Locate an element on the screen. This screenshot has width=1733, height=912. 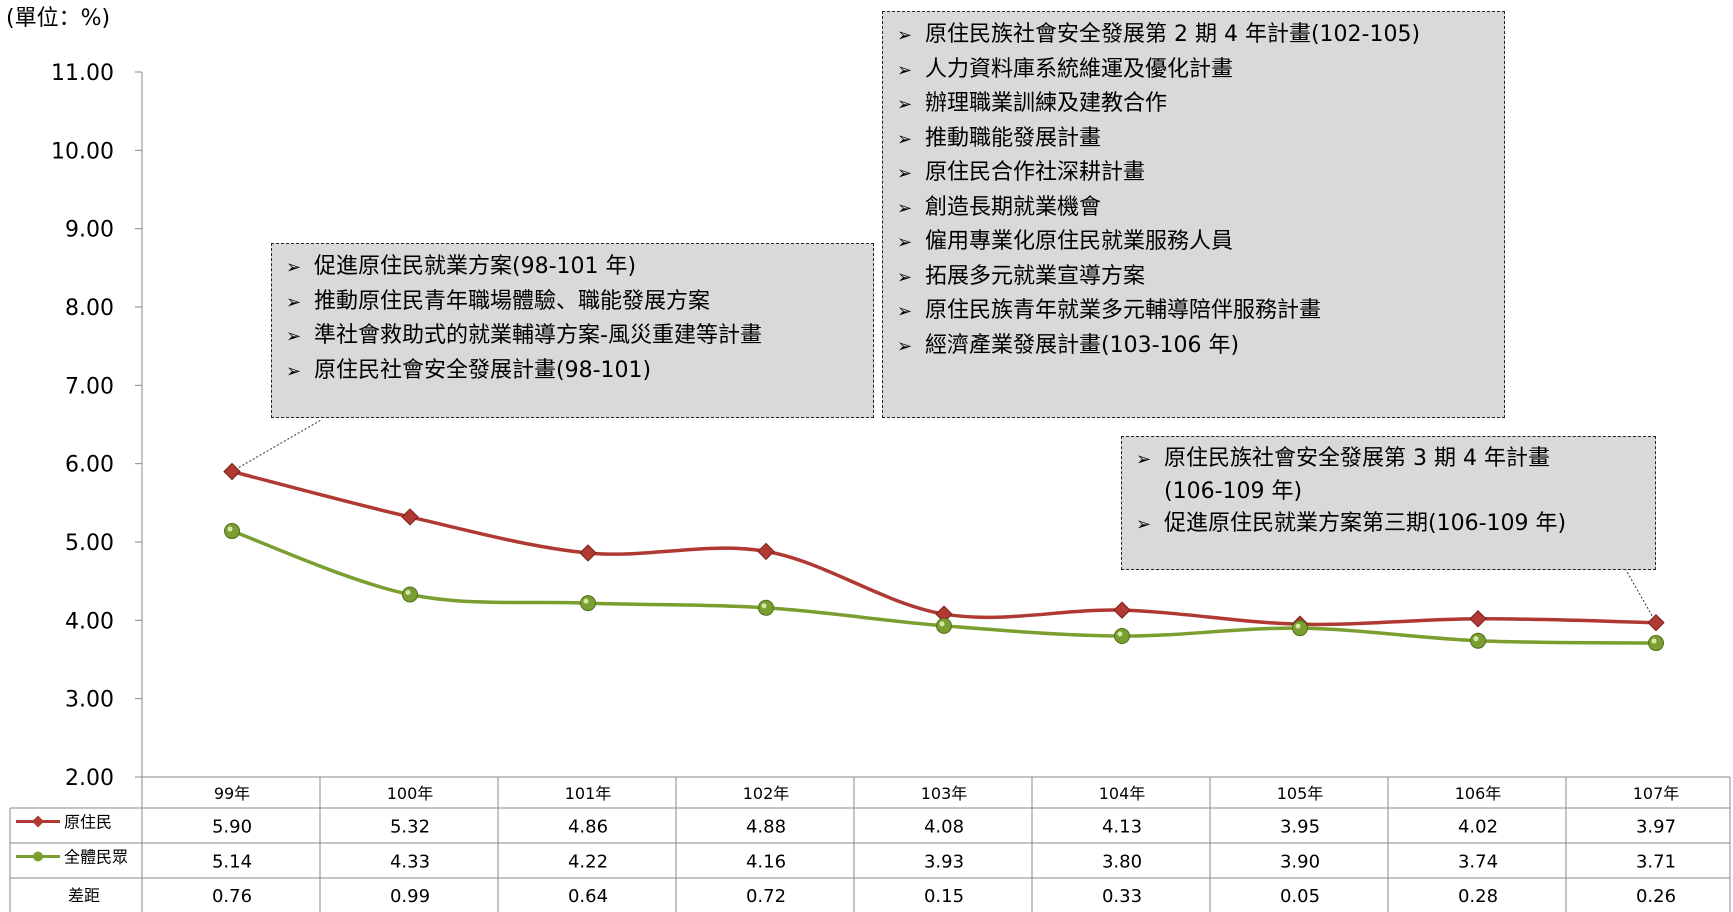
y-tick-label: 10.00 is located at coordinates (82, 151).